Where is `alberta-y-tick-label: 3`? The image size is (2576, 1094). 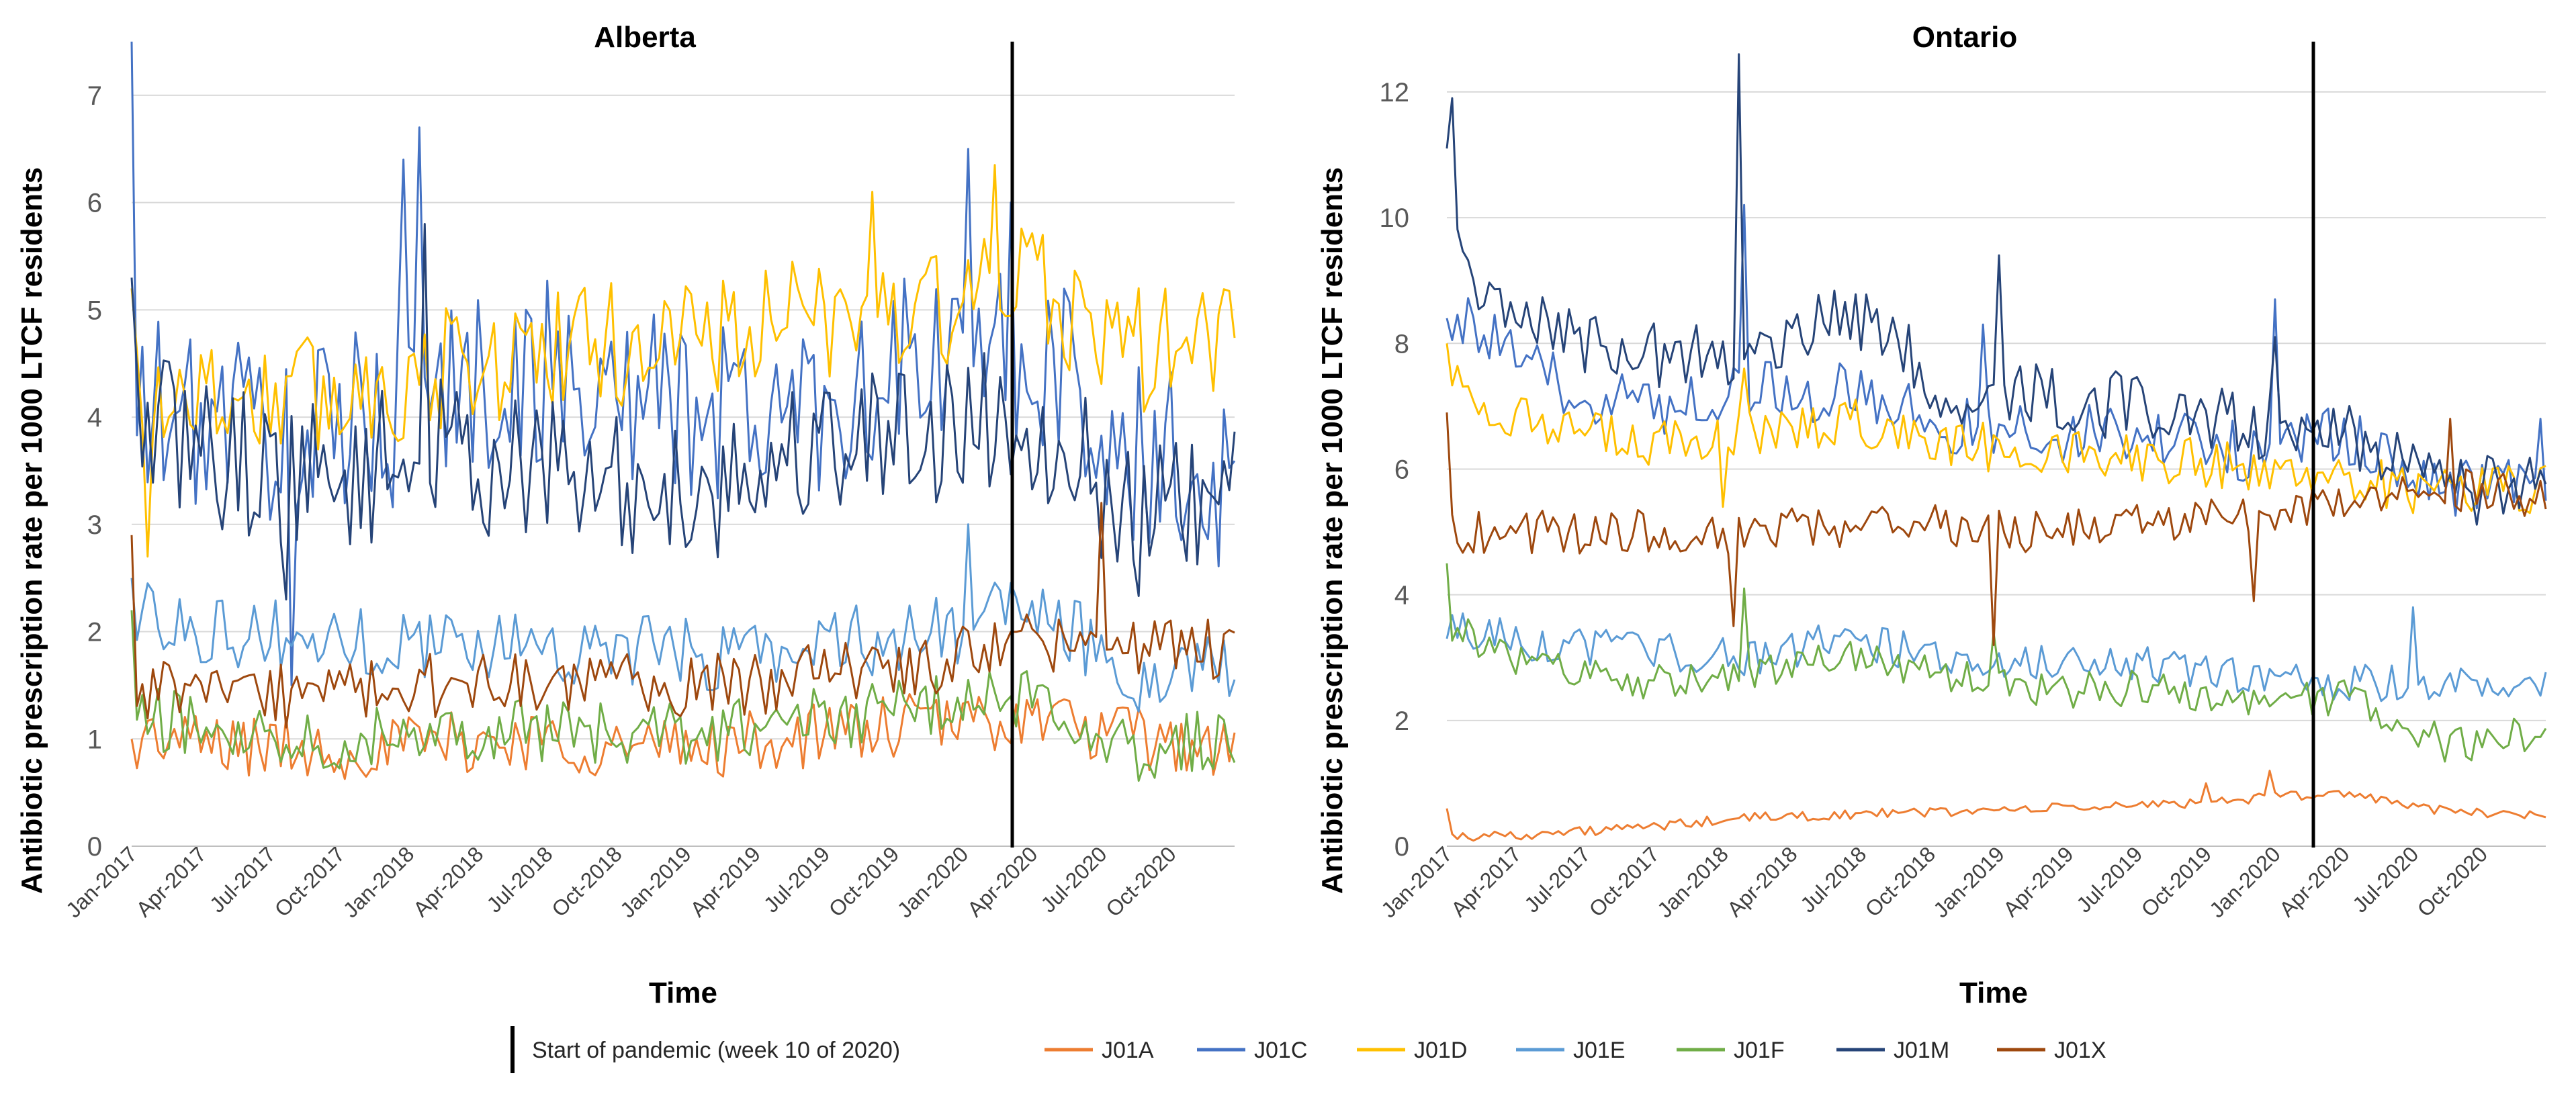
alberta-y-tick-label: 3 is located at coordinates (95, 525).